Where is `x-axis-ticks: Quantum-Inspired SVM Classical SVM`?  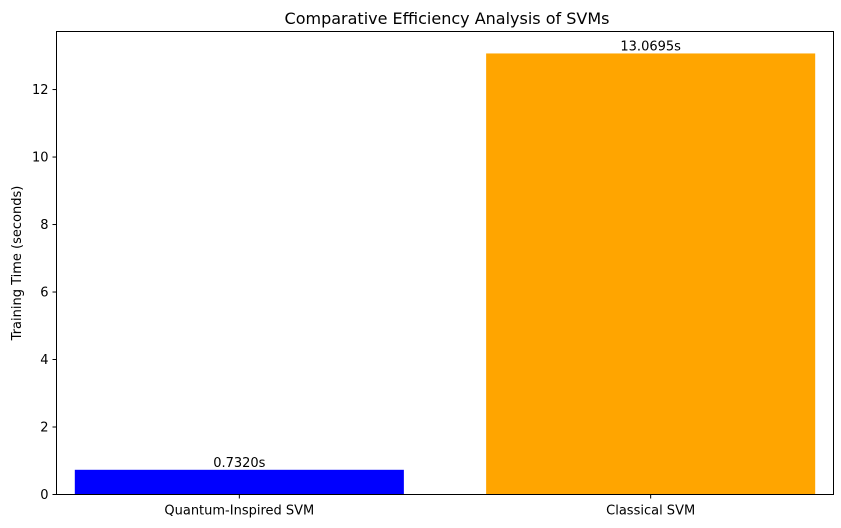 x-axis-ticks: Quantum-Inspired SVM Classical SVM is located at coordinates (429, 506).